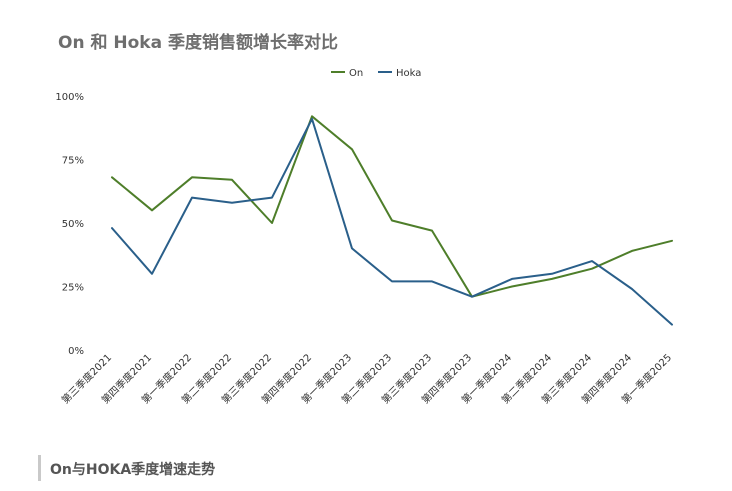 This screenshot has height=491, width=732. What do you see at coordinates (198, 43) in the screenshot?
I see `chart-title: On 和 Hoka 季度销售额增长率对比` at bounding box center [198, 43].